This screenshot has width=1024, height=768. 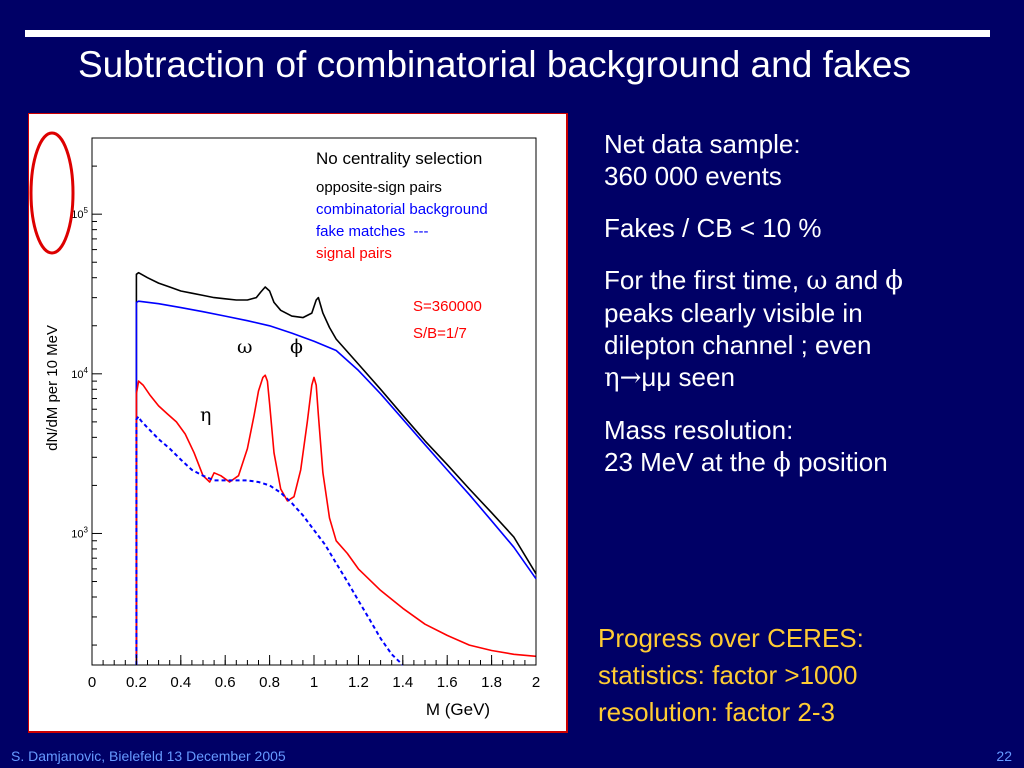 I want to click on x-axis-ticks: 0 0.2 0.4 0.6 0.8 1 1.2 1.4 1.6 1.8 2, so click(x=314, y=673).